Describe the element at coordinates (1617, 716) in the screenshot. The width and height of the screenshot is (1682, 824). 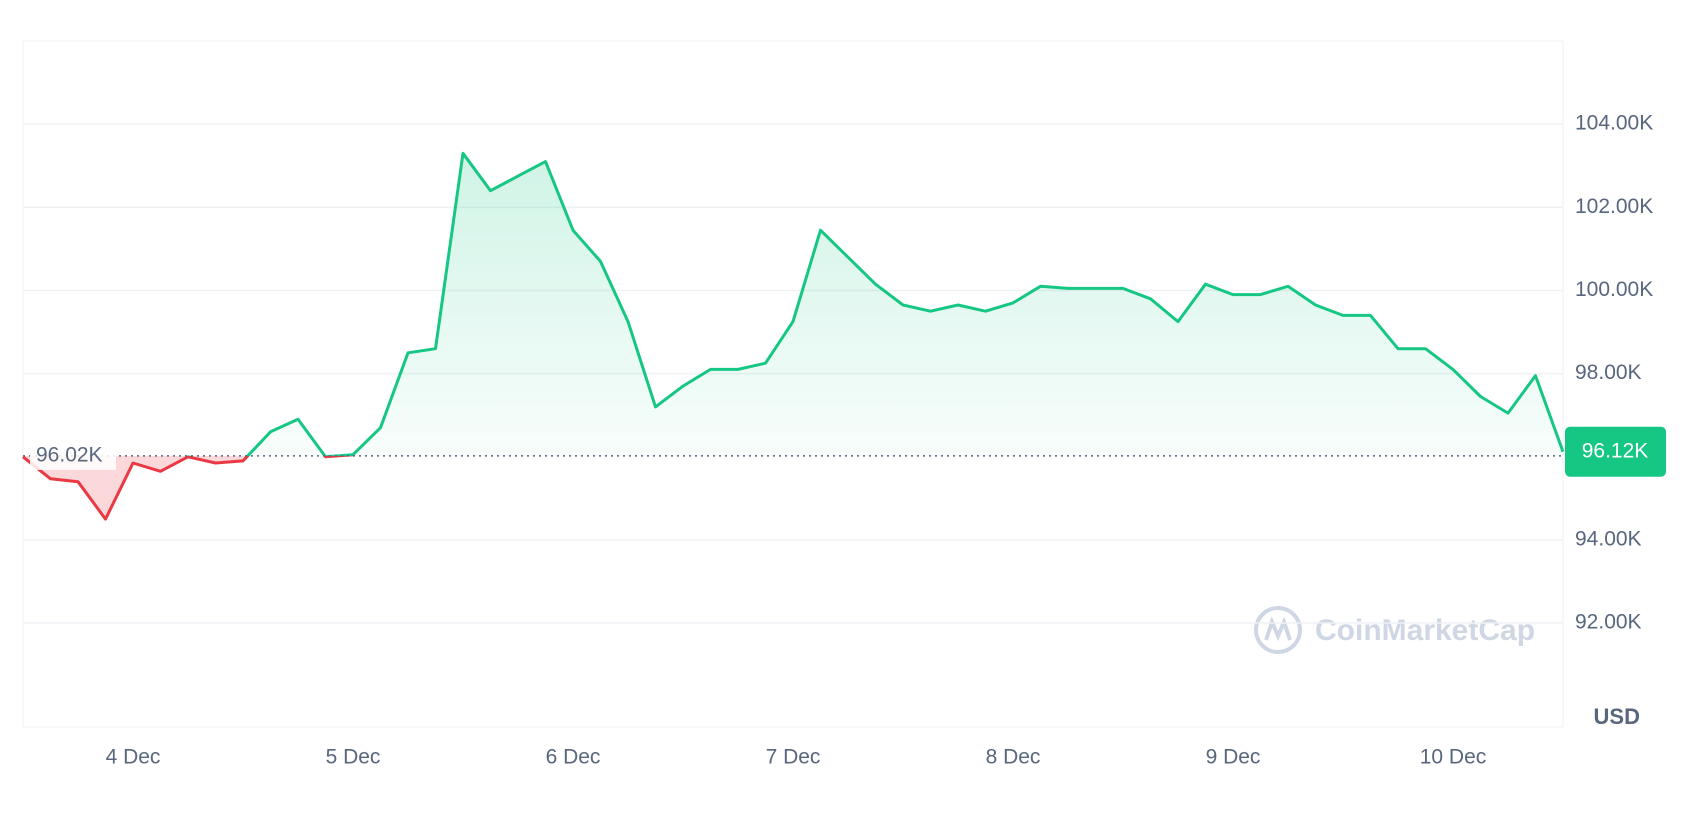
I see `y-unit: USD` at that location.